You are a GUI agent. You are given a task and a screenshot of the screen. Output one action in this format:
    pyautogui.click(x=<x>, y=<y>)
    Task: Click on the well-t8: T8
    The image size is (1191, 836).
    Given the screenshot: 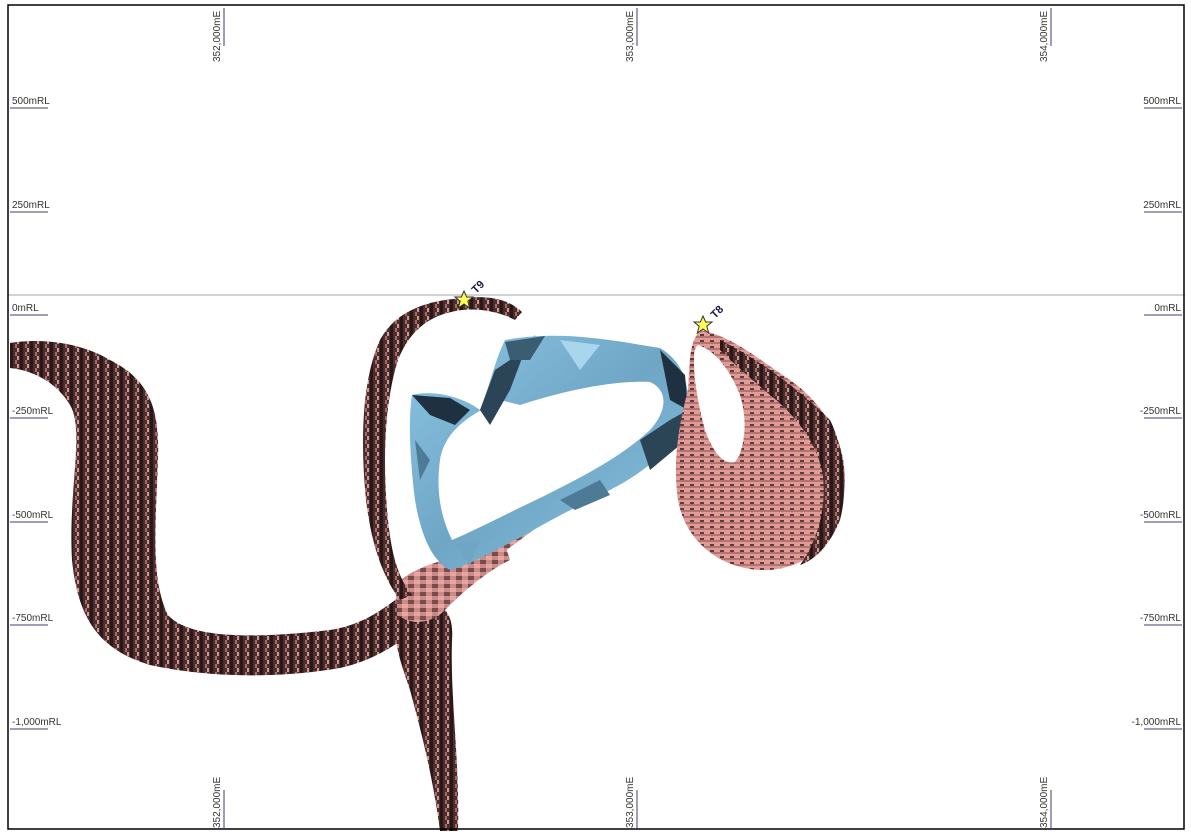 What is the action you would take?
    pyautogui.click(x=709, y=319)
    